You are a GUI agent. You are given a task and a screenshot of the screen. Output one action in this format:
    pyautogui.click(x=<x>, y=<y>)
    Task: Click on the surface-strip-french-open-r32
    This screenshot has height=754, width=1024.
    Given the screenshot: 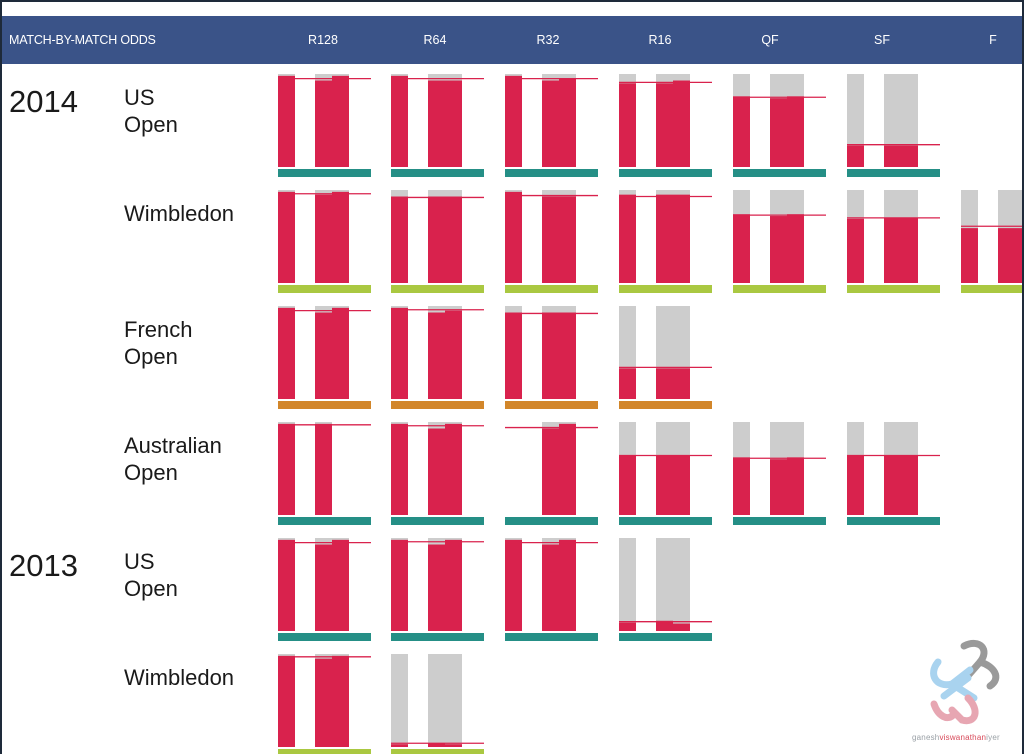 What is the action you would take?
    pyautogui.click(x=551, y=405)
    